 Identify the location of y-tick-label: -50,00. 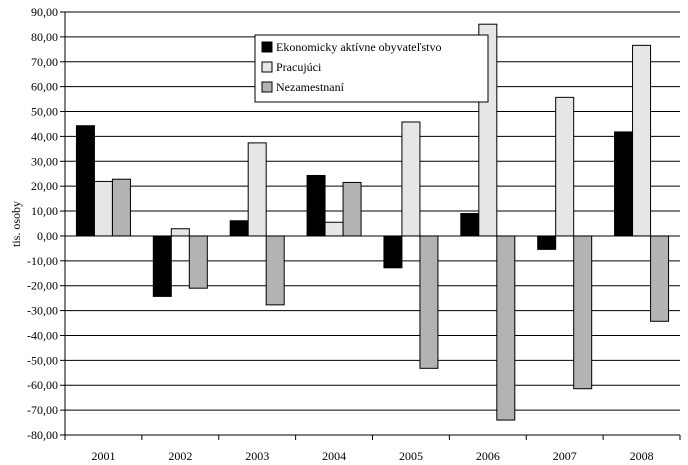
(42, 360).